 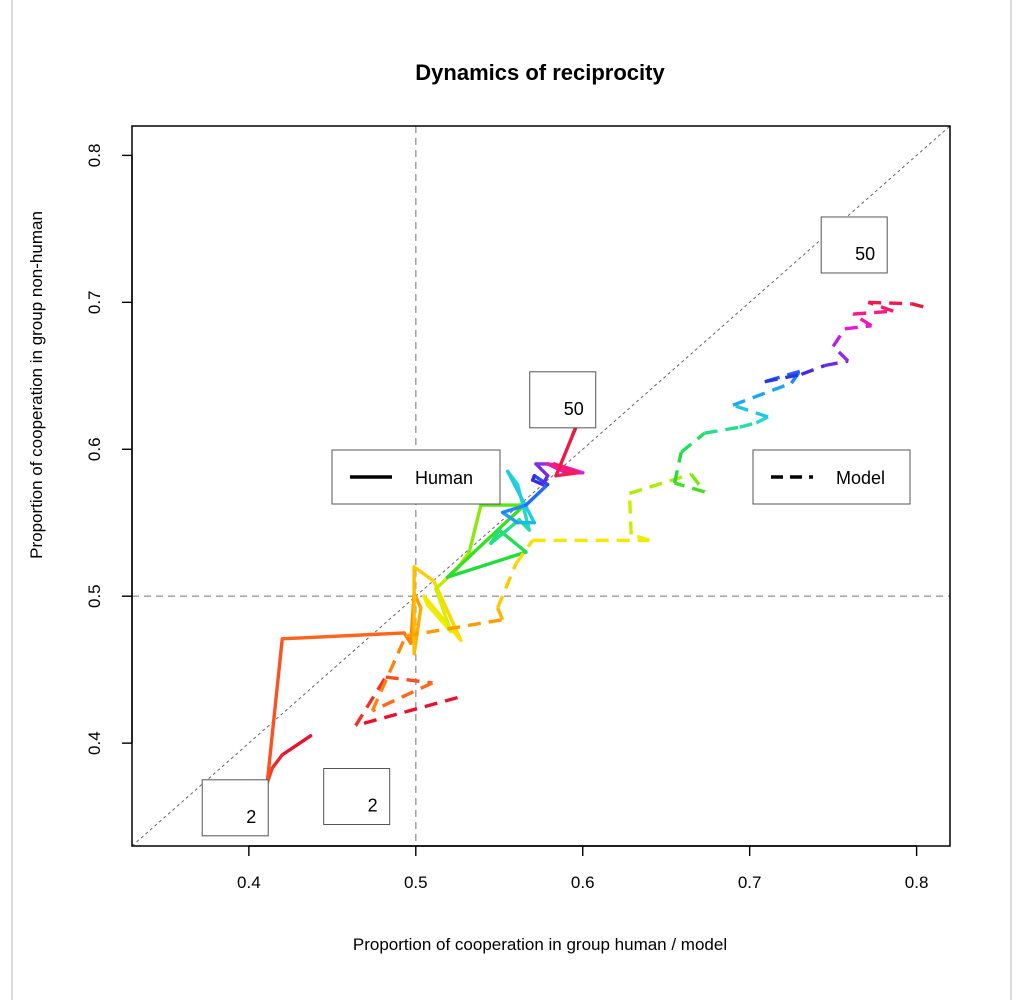 What do you see at coordinates (94, 449) in the screenshot?
I see `y-tick-label: 0.6` at bounding box center [94, 449].